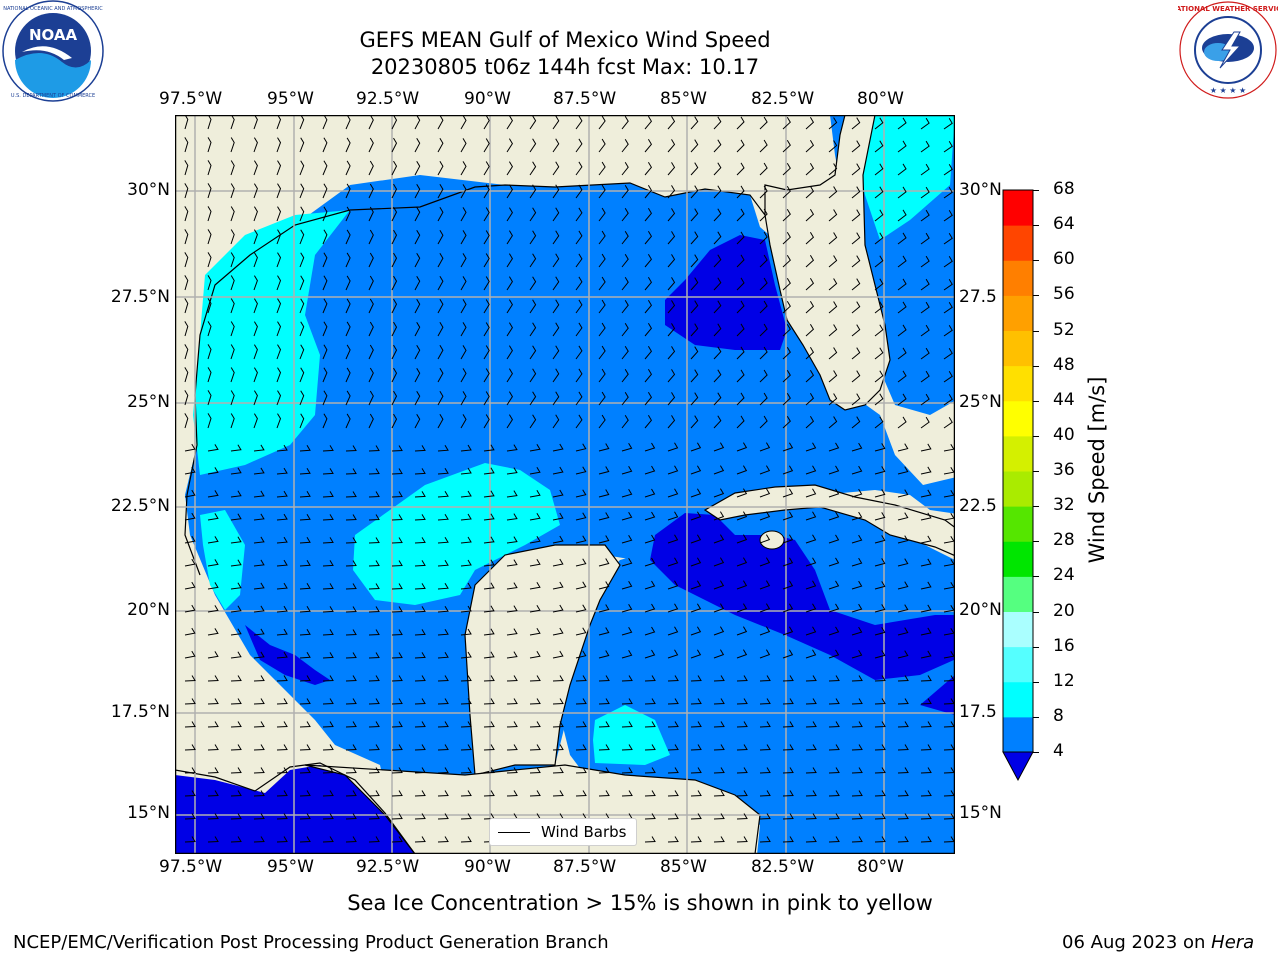  What do you see at coordinates (1064, 505) in the screenshot?
I see `colorbar-tick-label: 32` at bounding box center [1064, 505].